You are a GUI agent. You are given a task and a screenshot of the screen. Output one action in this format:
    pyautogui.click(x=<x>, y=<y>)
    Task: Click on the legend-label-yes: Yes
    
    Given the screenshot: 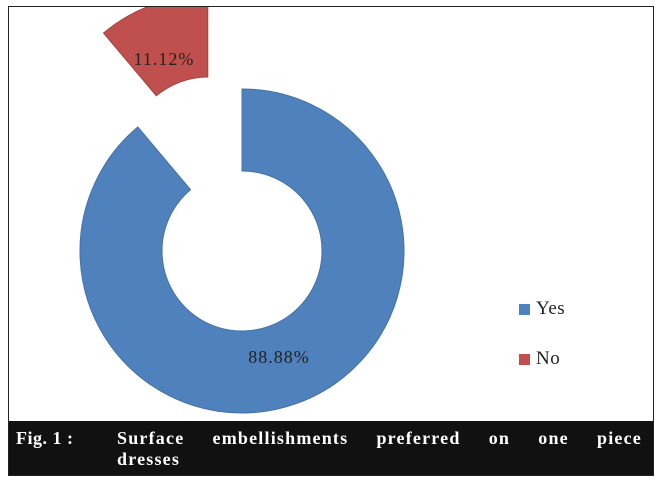 What is the action you would take?
    pyautogui.click(x=551, y=308)
    